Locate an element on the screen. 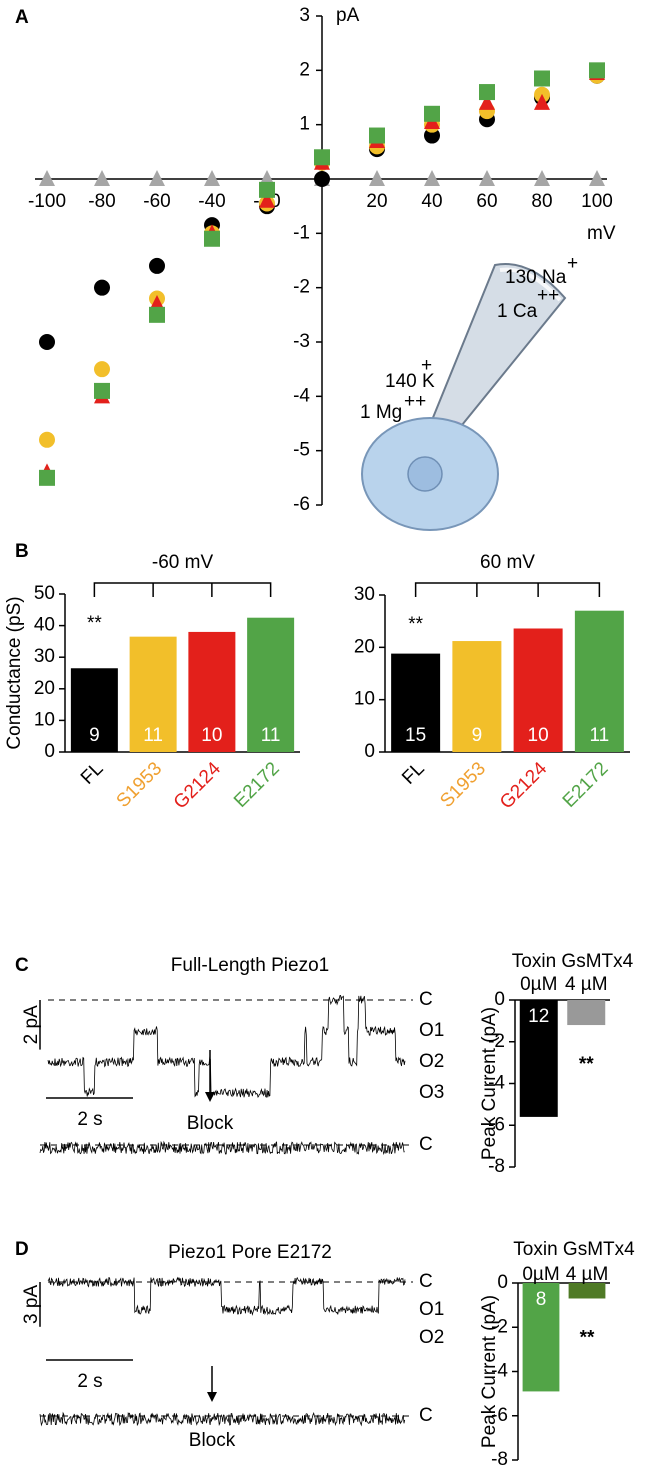  n-label: 15 is located at coordinates (415, 735).